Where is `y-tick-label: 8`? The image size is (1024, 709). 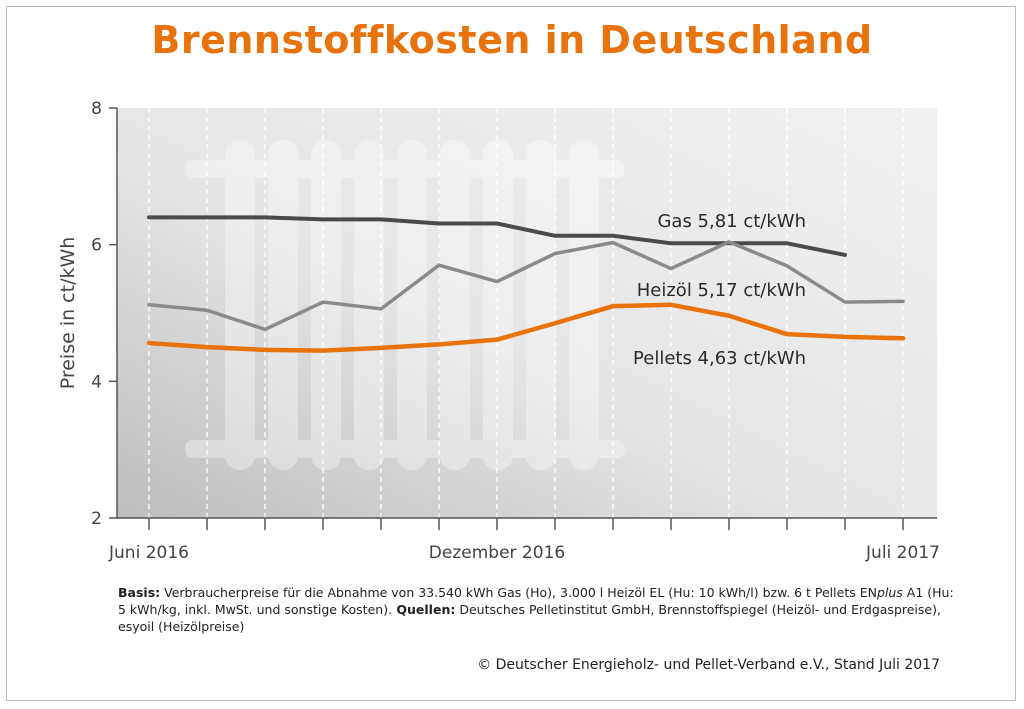
y-tick-label: 8 is located at coordinates (96, 109).